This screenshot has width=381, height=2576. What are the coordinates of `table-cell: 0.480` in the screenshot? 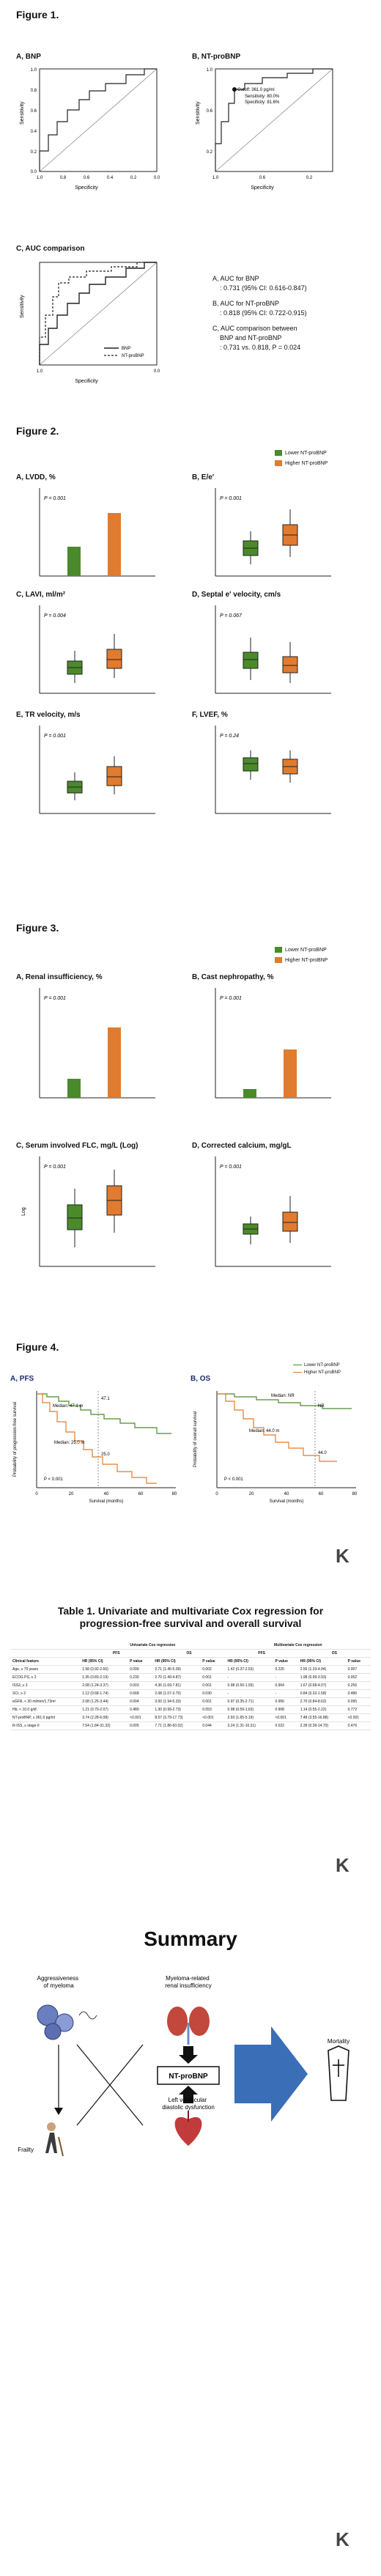 It's located at (140, 1709).